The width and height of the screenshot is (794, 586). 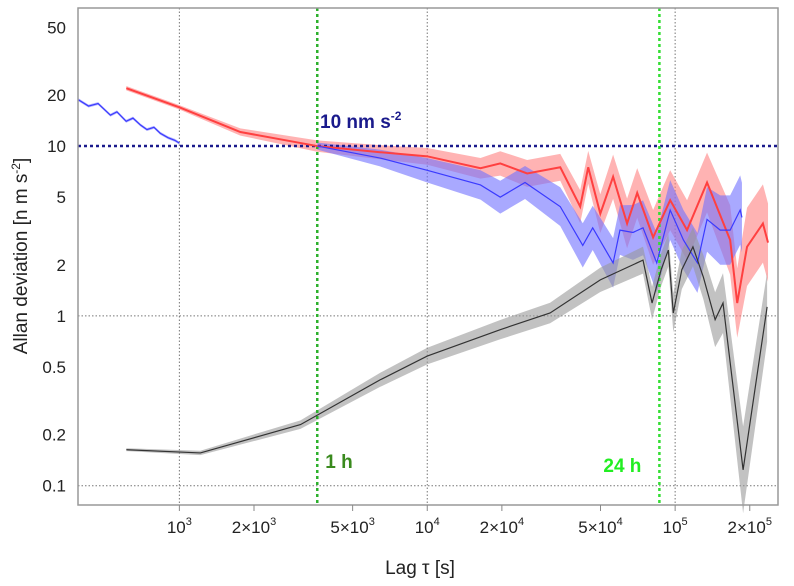 I want to click on y-tick-label: 0.2, so click(x=54, y=435).